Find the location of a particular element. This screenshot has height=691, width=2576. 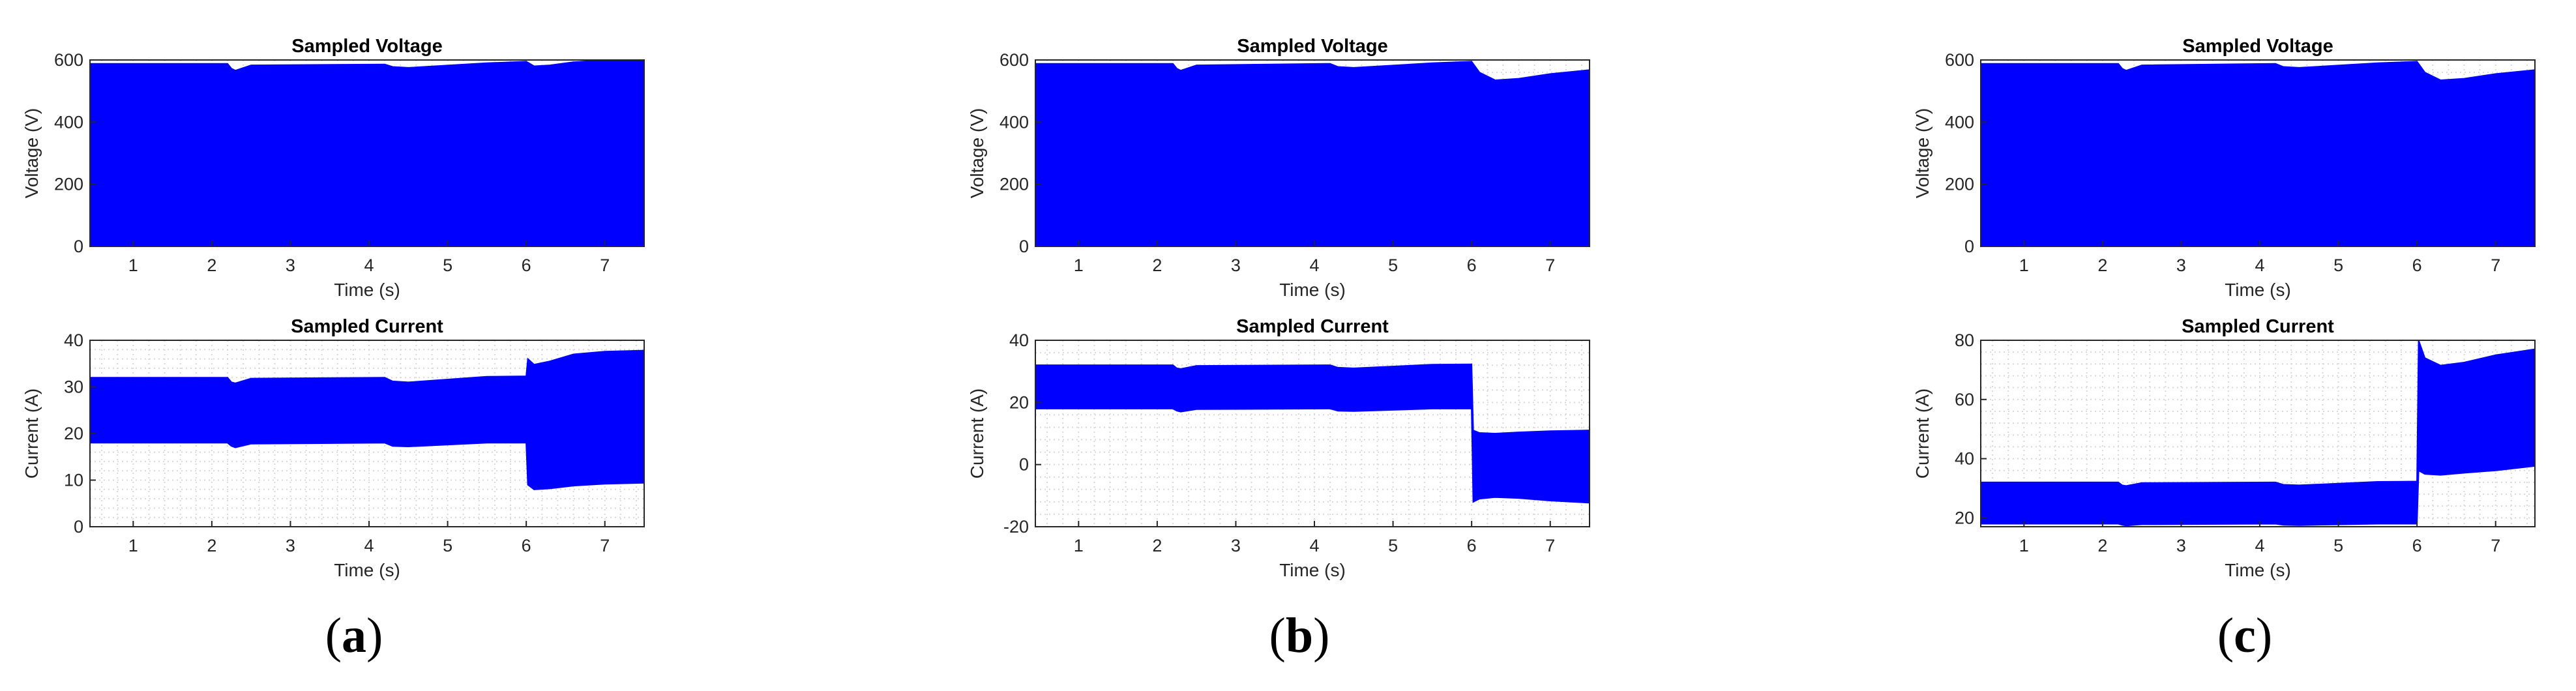

panel-label-c: (c) is located at coordinates (2245, 635).